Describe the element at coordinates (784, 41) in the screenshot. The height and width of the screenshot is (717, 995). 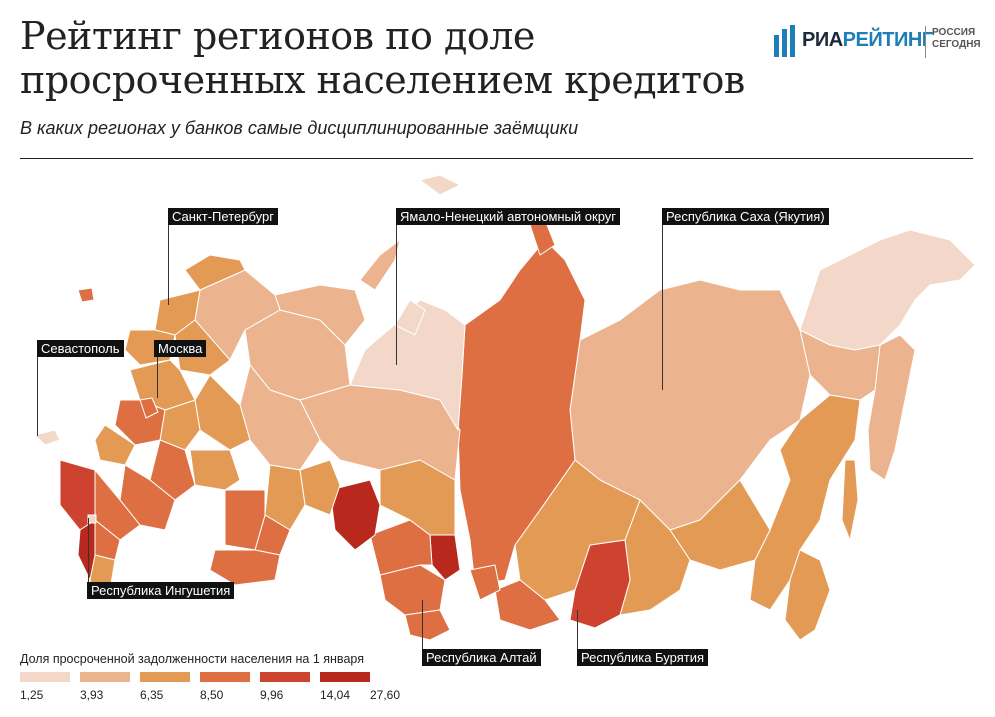
I see `logo-mark-icon` at that location.